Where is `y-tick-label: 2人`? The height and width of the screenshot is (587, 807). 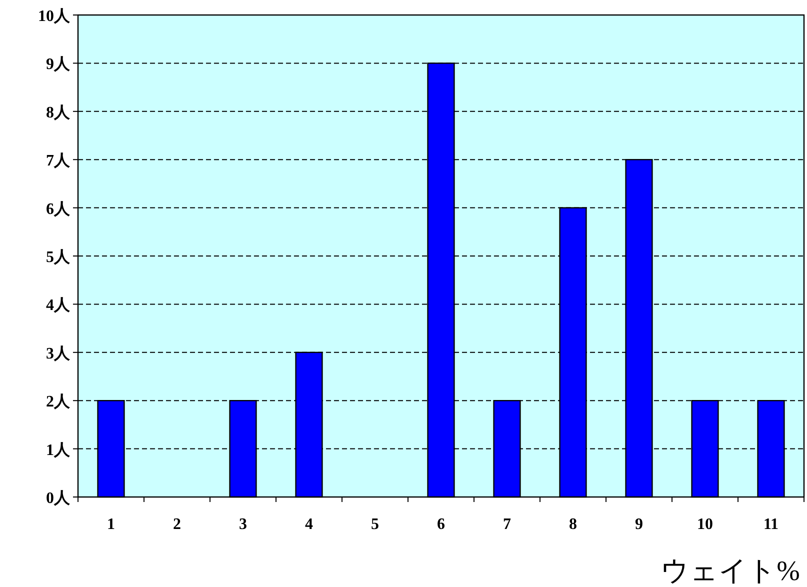 y-tick-label: 2人 is located at coordinates (58, 401).